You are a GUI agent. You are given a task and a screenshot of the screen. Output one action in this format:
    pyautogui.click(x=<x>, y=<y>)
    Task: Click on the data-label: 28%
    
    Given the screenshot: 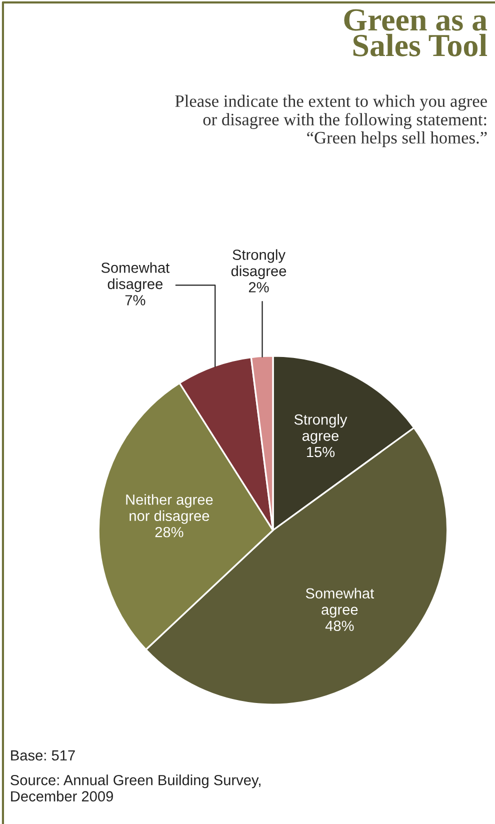 What is the action you would take?
    pyautogui.click(x=169, y=532)
    